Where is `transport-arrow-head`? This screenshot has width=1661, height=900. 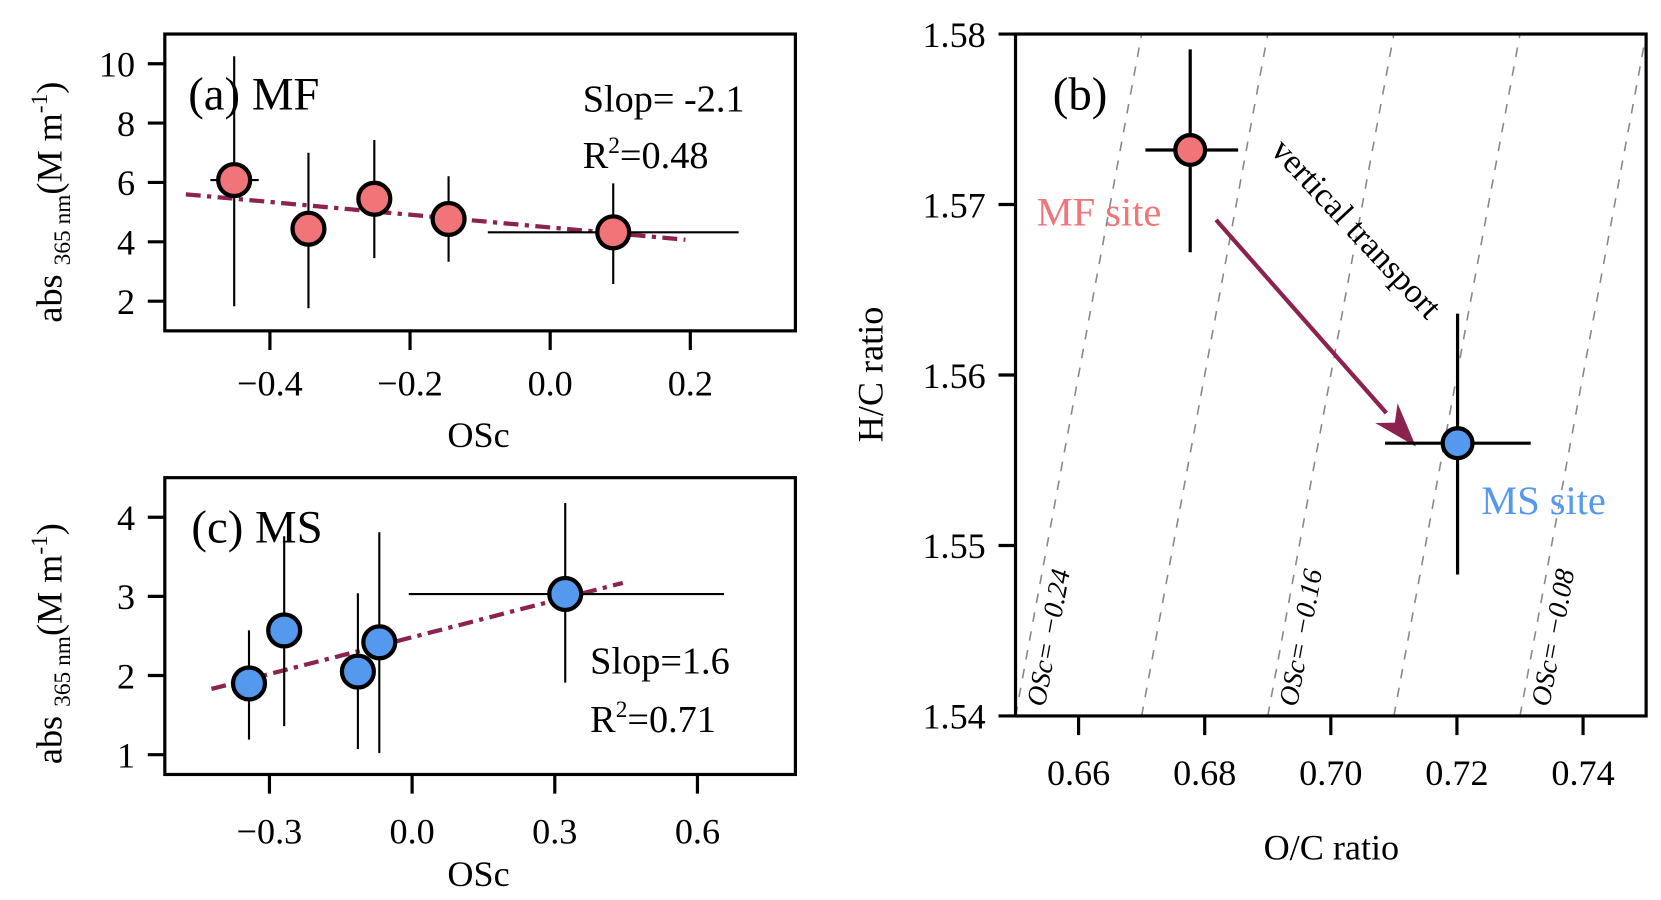
transport-arrow-head is located at coordinates (1395, 425).